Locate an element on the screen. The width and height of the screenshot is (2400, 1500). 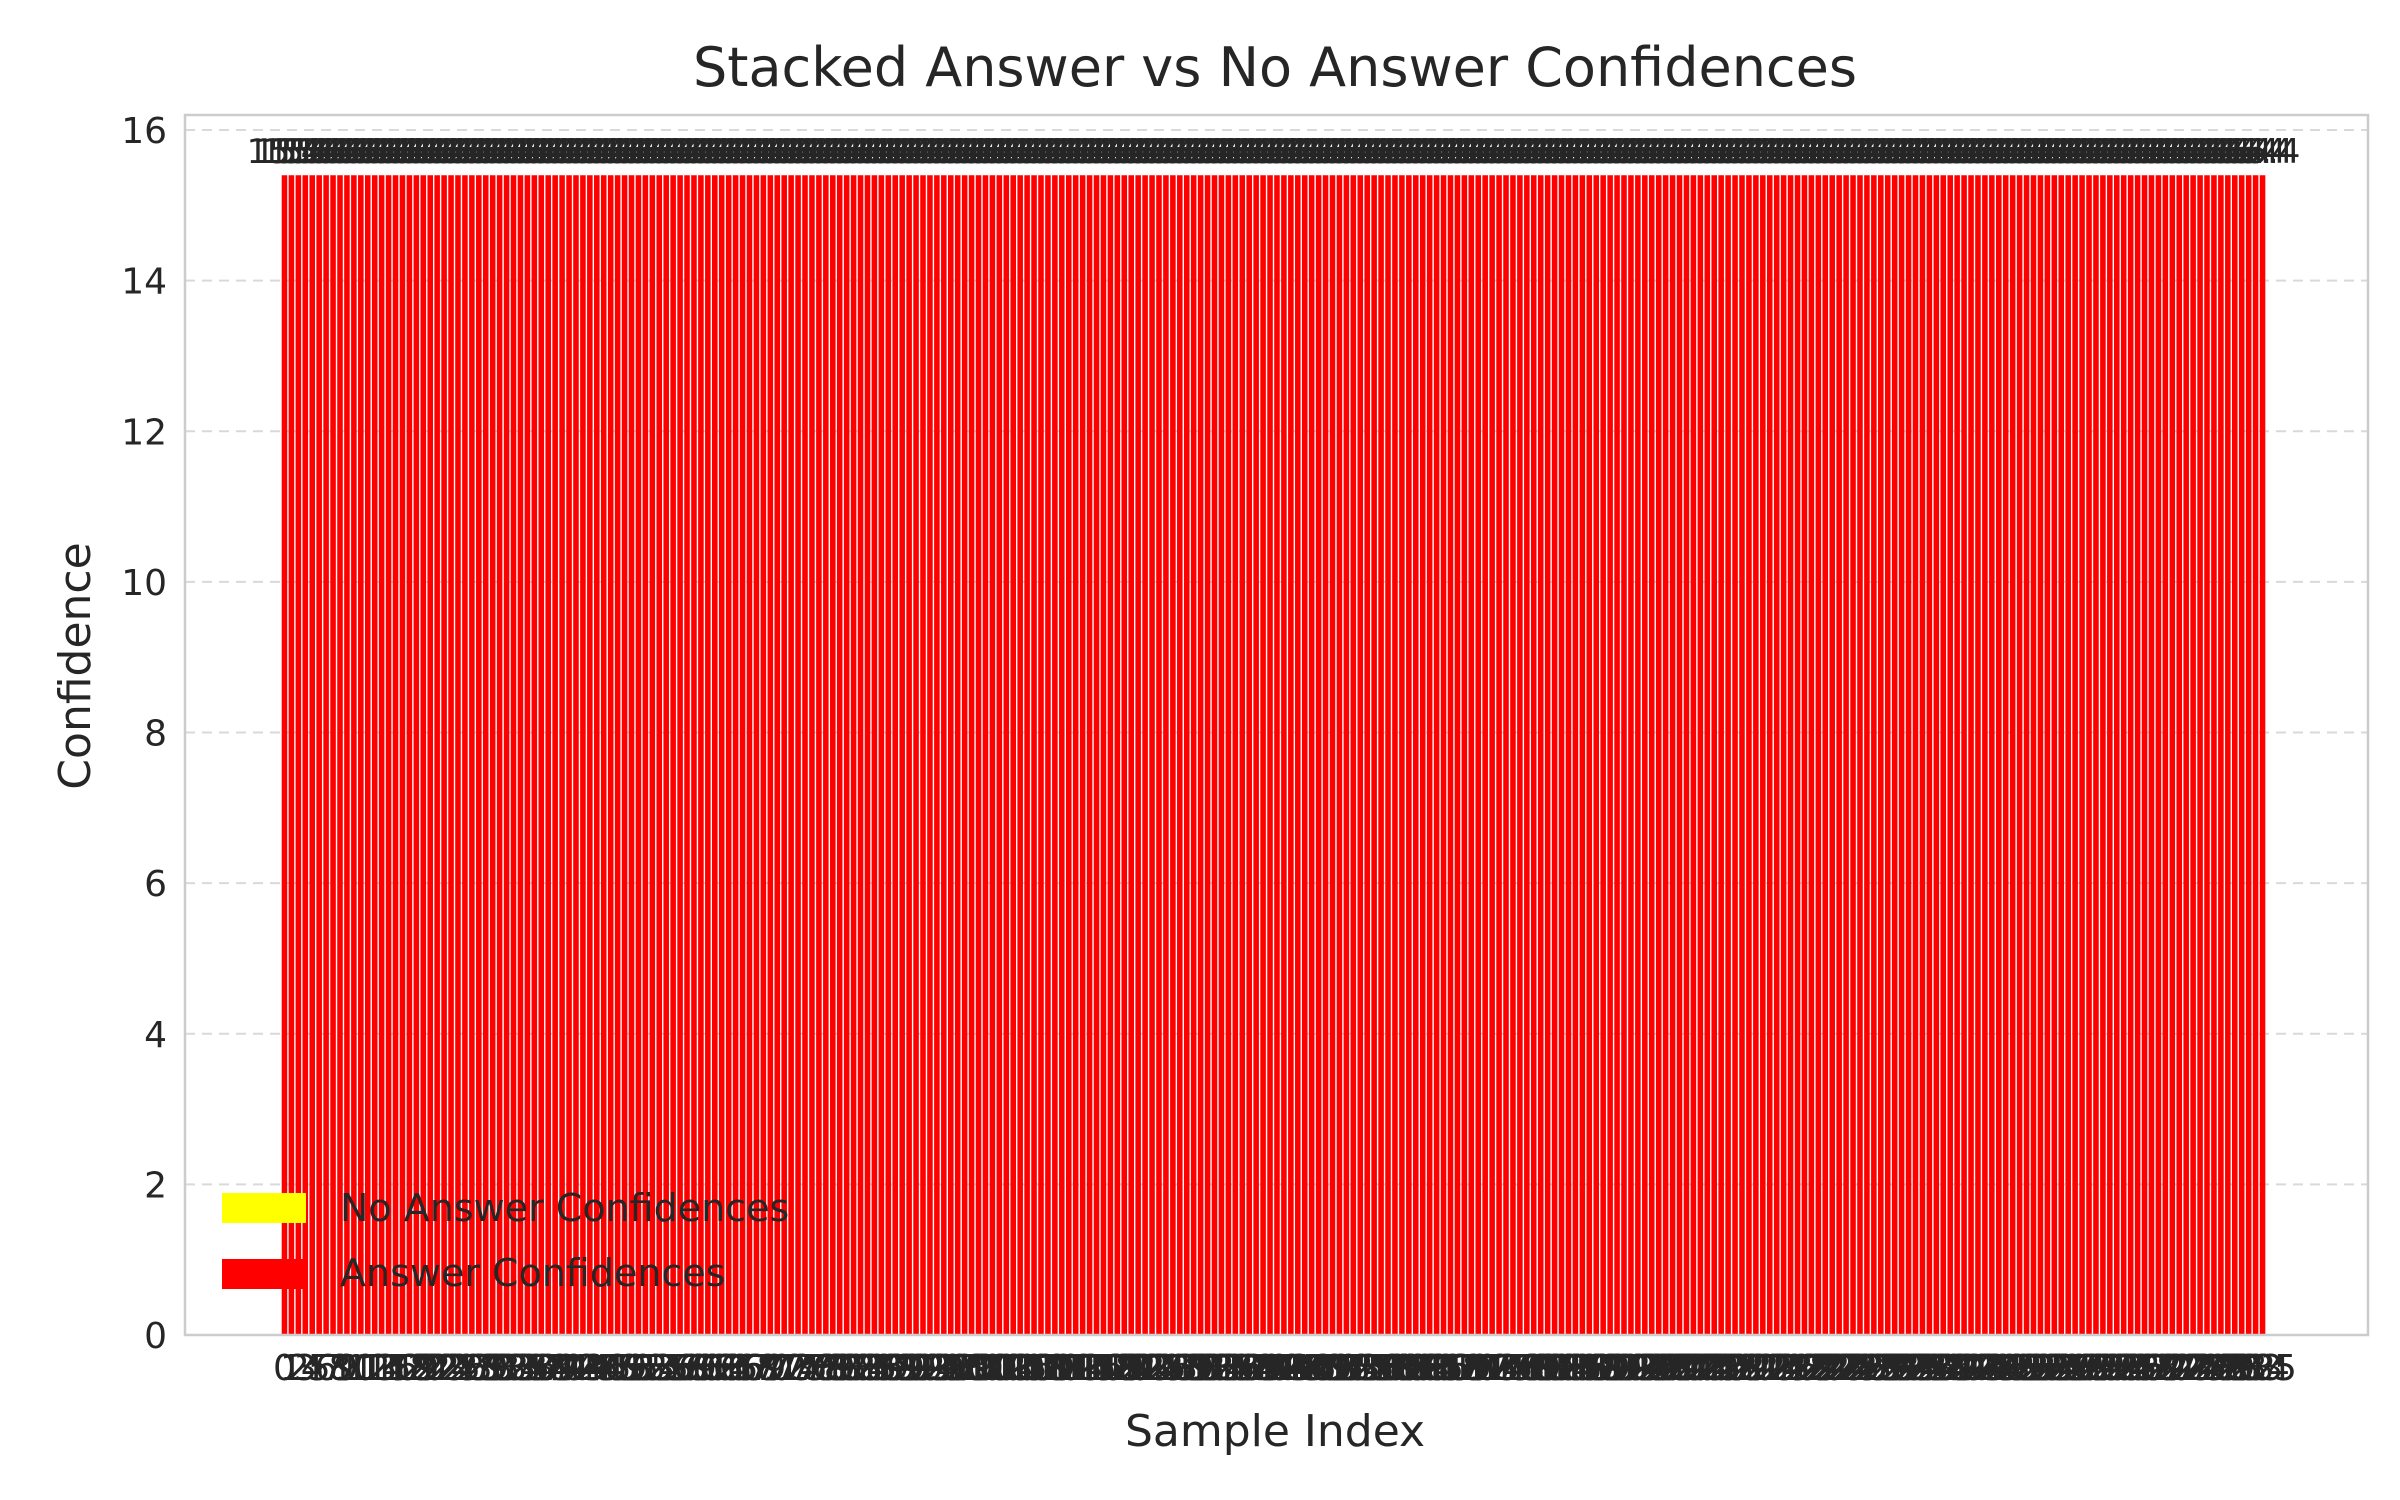
x-tick-label: 273 is located at coordinates (2179, 1368).